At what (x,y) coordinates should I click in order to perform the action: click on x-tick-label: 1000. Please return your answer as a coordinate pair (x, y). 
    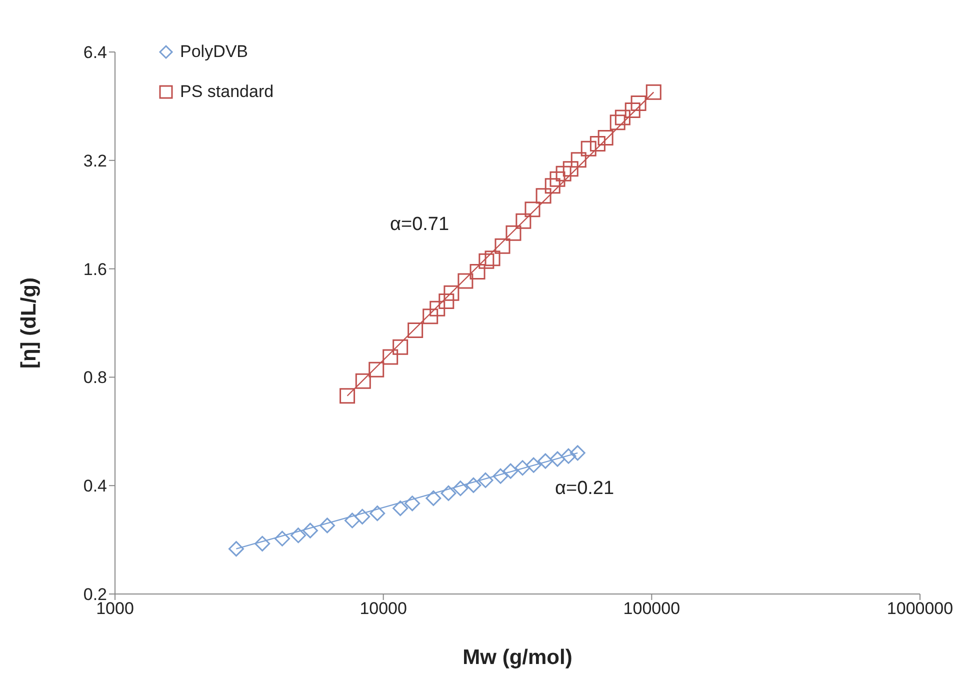
    Looking at the image, I should click on (115, 608).